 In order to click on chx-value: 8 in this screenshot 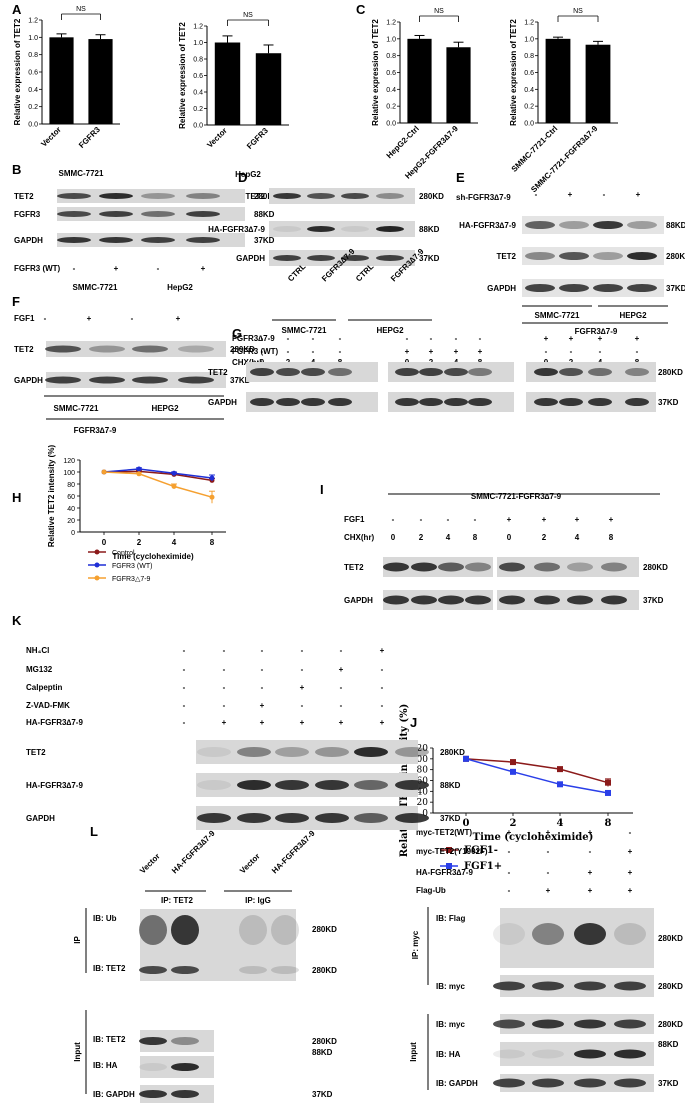, I will do `click(611, 537)`.